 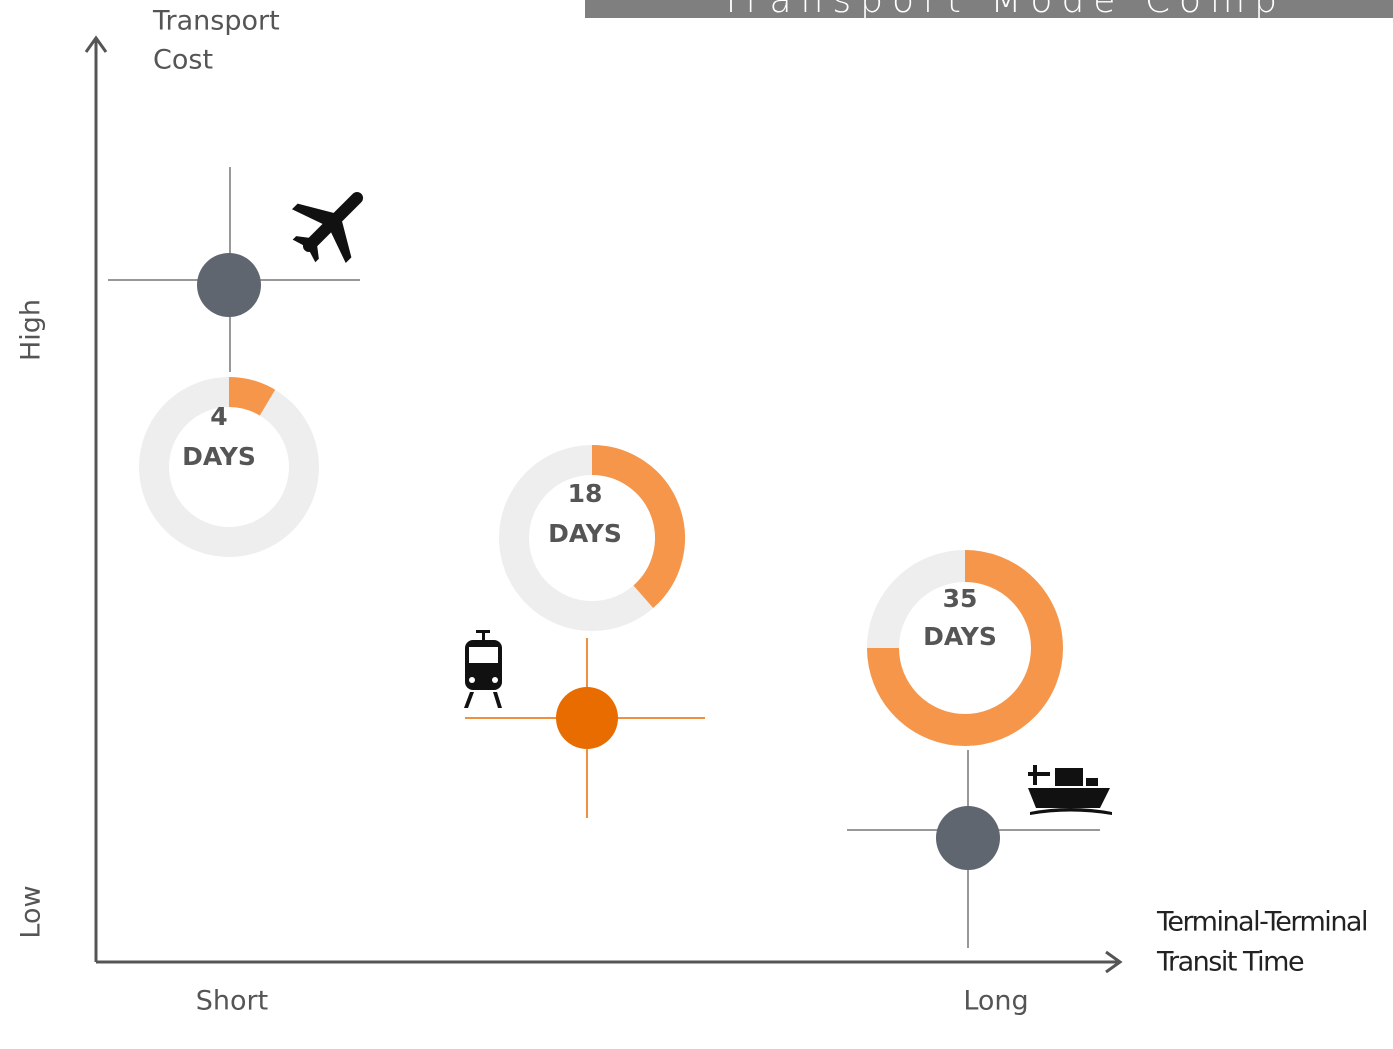 I want to click on title-bar, so click(x=989, y=9).